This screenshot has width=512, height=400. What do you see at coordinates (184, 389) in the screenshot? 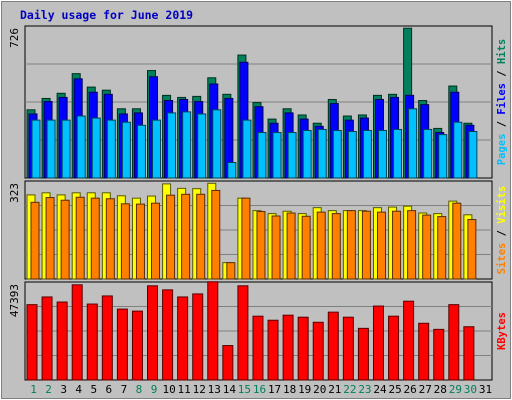
I see `day-label-11: 11` at bounding box center [184, 389].